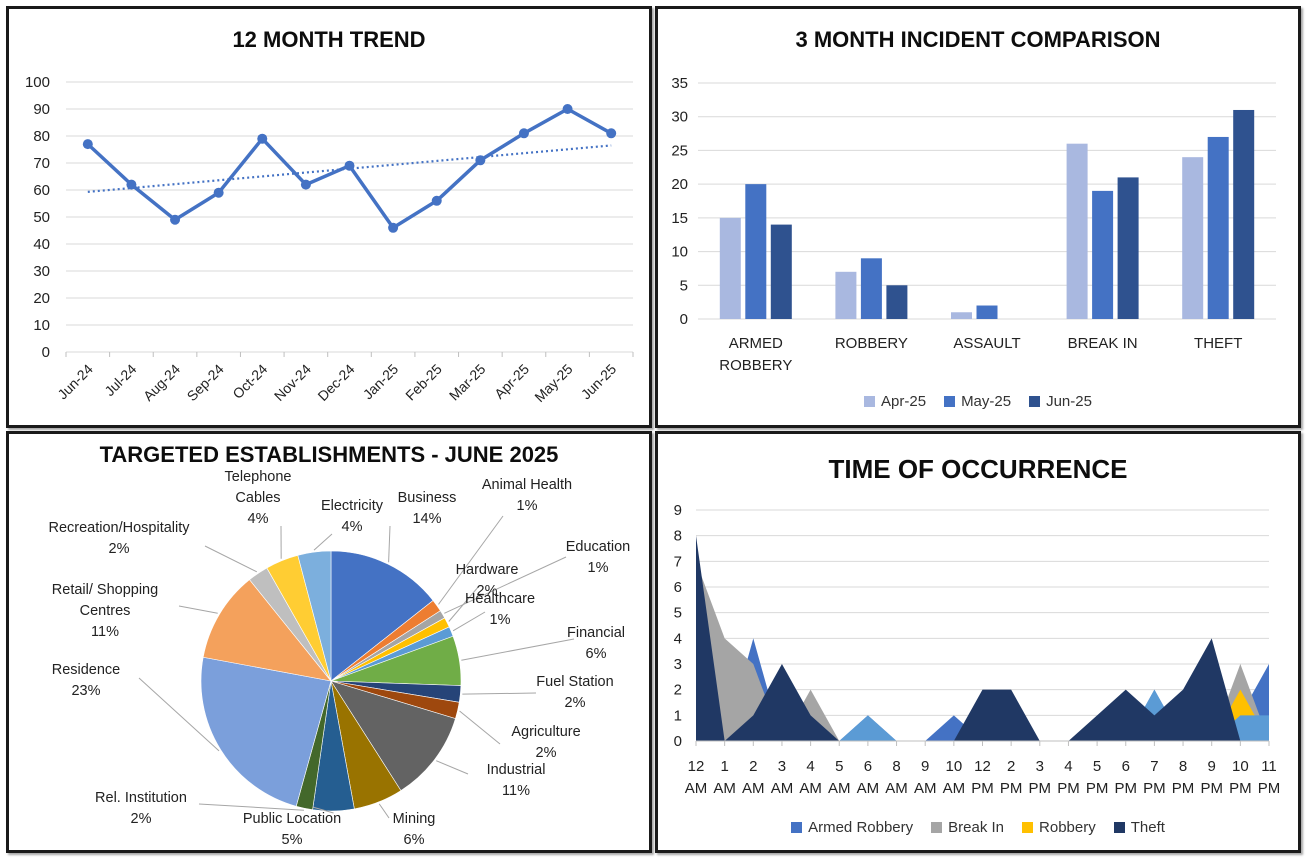 The width and height of the screenshot is (1306, 858). What do you see at coordinates (982, 766) in the screenshot?
I see `x-tick-label: 12` at bounding box center [982, 766].